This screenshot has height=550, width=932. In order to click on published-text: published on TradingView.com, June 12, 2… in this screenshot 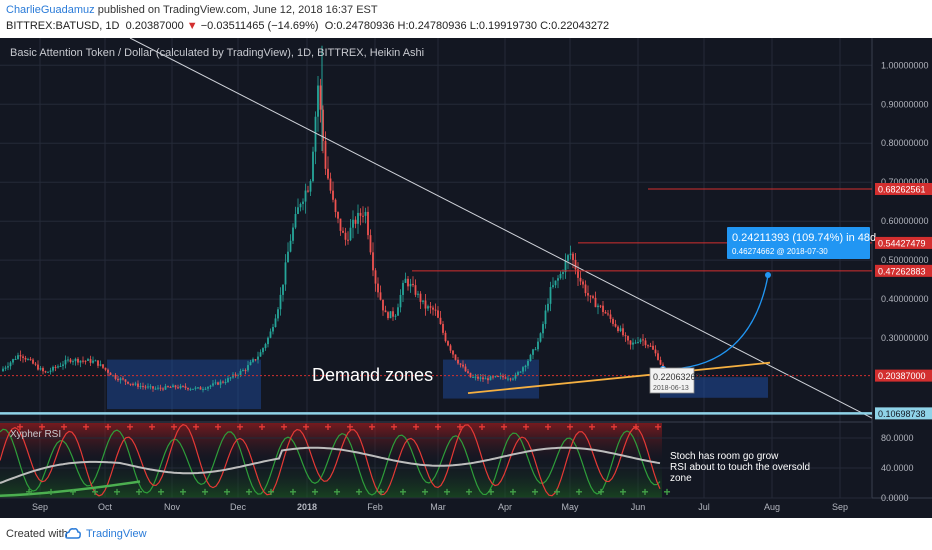, I will do `click(237, 10)`.